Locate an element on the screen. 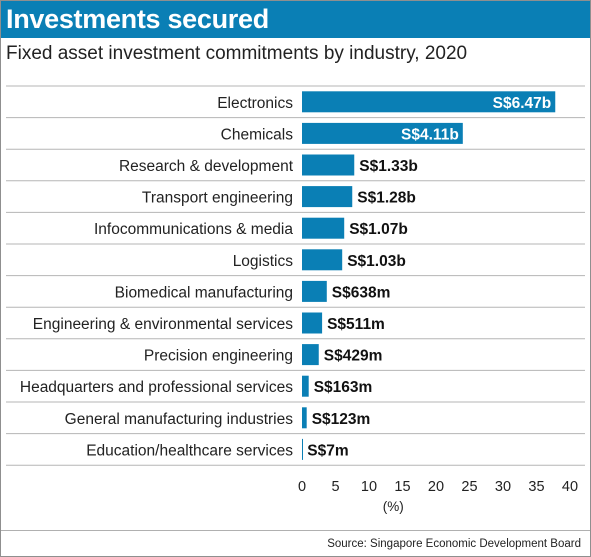  category-label: General manufacturing industries is located at coordinates (179, 419).